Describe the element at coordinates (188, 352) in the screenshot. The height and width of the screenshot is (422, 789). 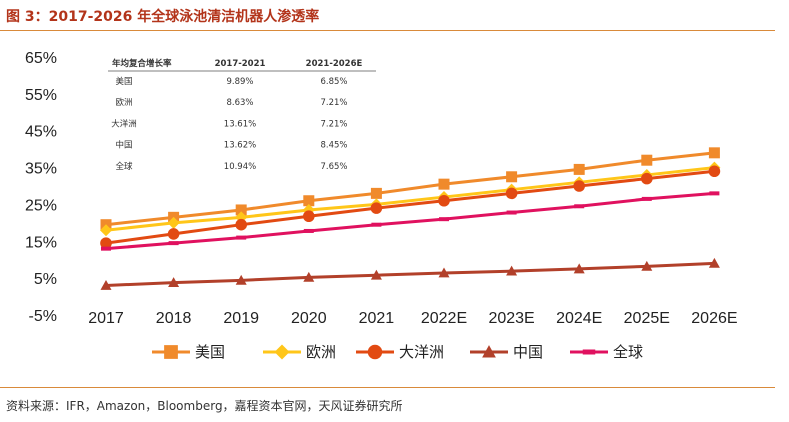
I see `legend-item: 美国` at that location.